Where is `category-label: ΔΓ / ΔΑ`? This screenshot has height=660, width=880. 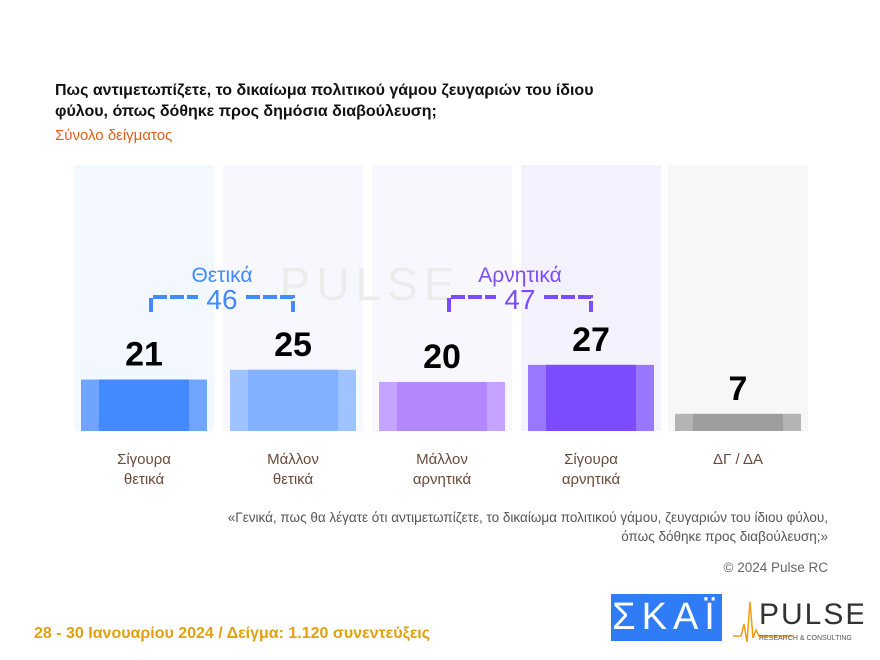 category-label: ΔΓ / ΔΑ is located at coordinates (738, 460).